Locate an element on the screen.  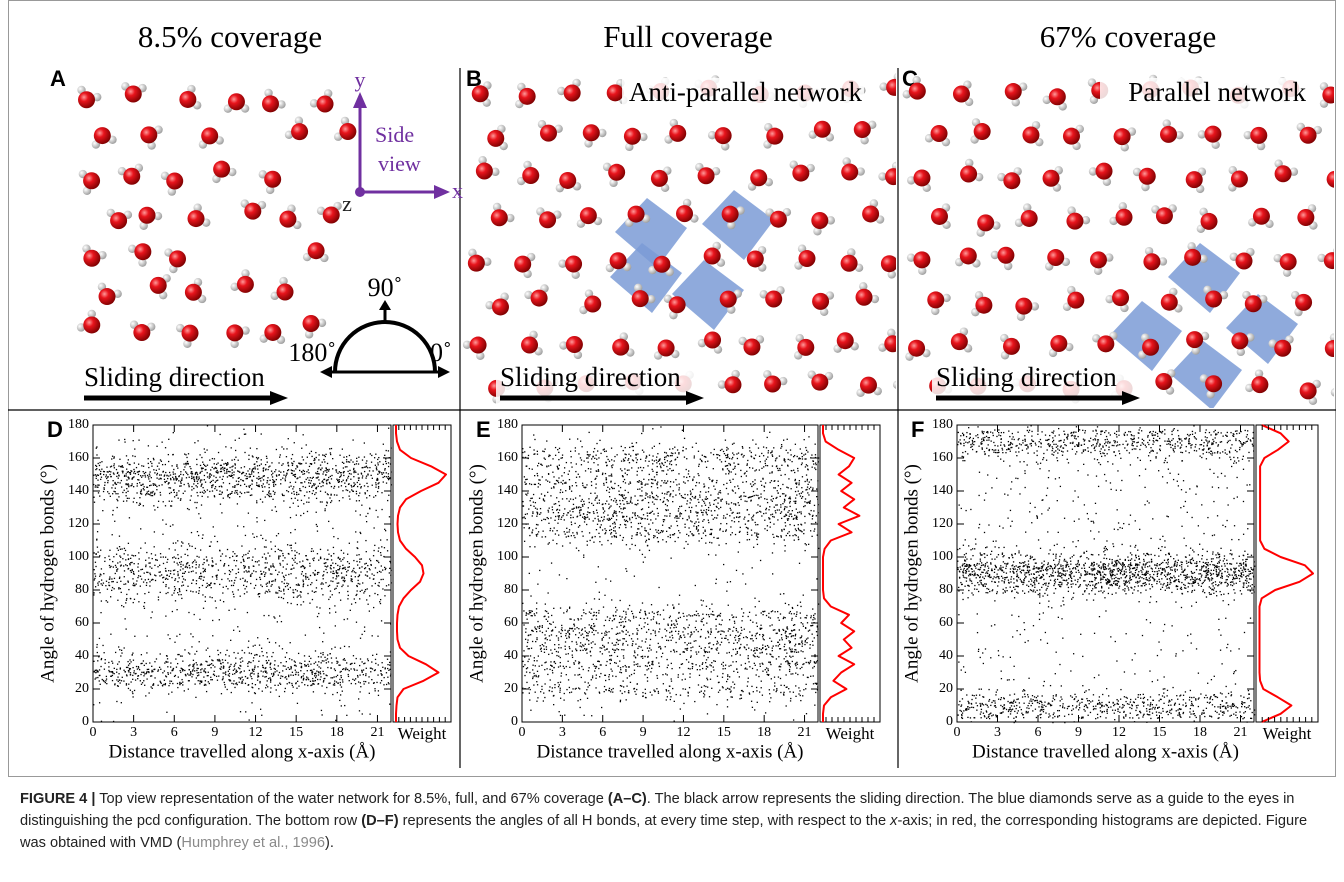
histogram-curve is located at coordinates (421, 573).